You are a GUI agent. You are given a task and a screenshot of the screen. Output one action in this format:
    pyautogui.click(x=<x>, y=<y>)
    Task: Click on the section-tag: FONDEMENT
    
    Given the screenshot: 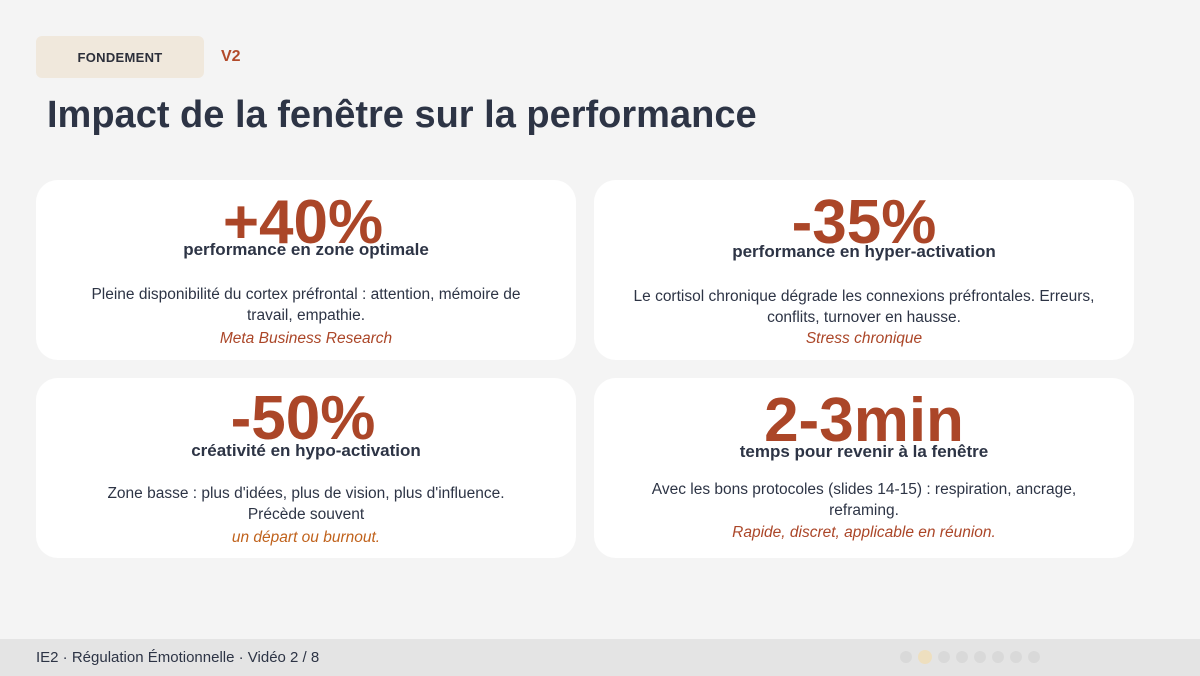 What is the action you would take?
    pyautogui.click(x=120, y=57)
    